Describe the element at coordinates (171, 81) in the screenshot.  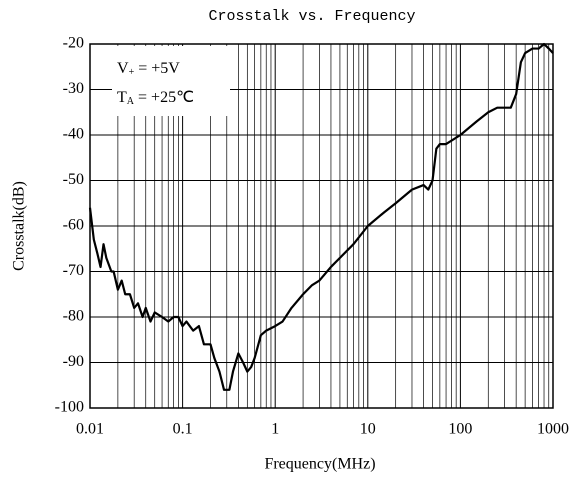
I see `annotation-box` at that location.